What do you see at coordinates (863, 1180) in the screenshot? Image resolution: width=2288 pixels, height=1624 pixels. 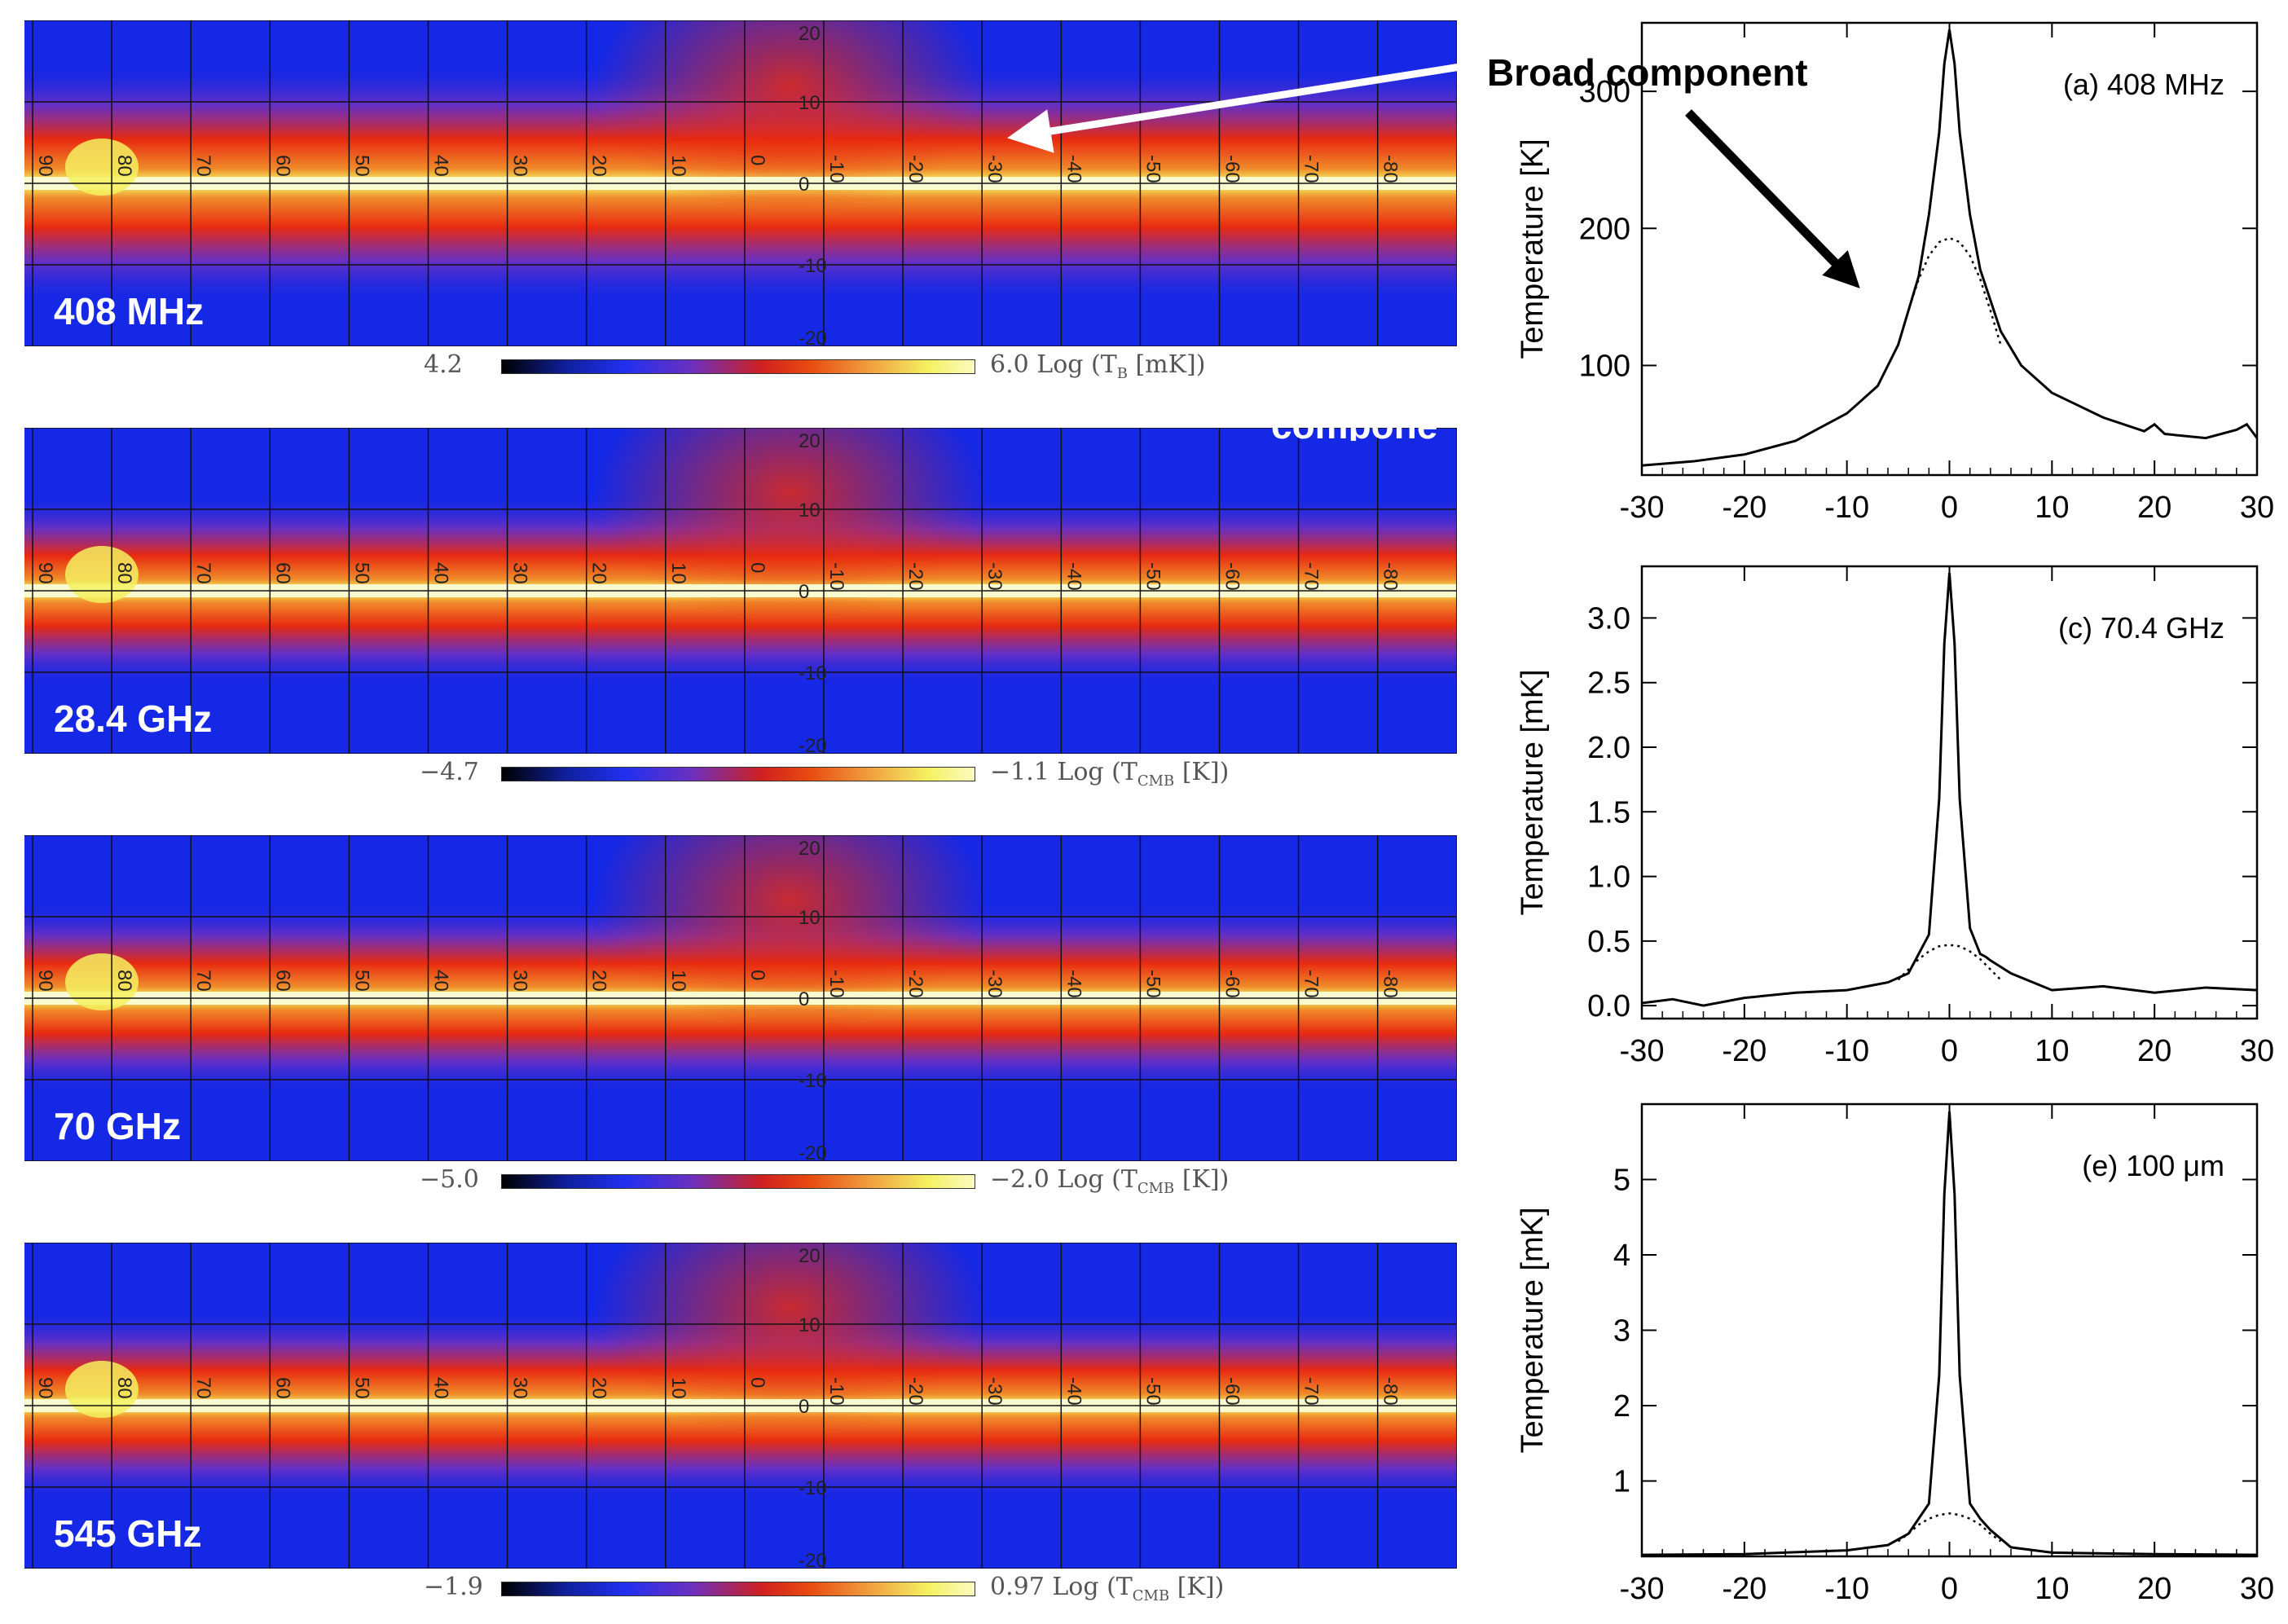 I see `colorbar-70ghz: −5.0 −2.0 Log (TCMB [K])` at bounding box center [863, 1180].